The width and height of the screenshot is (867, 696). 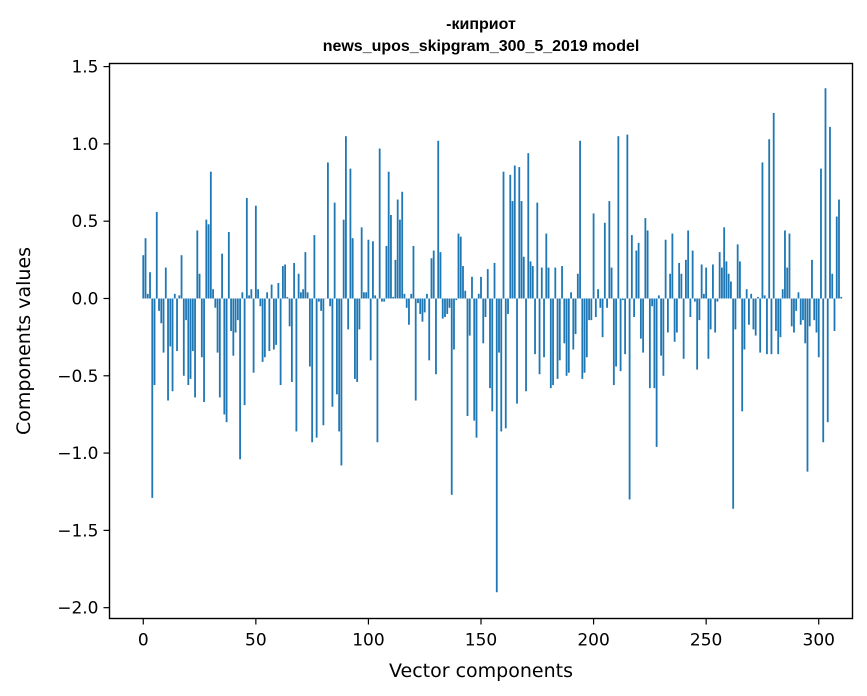 What do you see at coordinates (368, 641) in the screenshot?
I see `x-tick-label-100: 100` at bounding box center [368, 641].